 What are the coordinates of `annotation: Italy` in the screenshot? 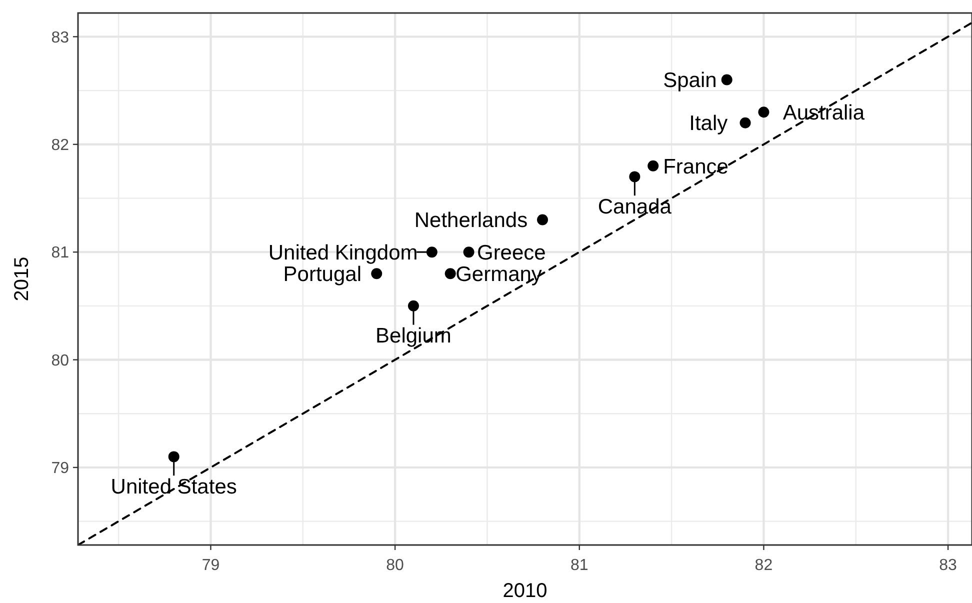 It's located at (708, 124).